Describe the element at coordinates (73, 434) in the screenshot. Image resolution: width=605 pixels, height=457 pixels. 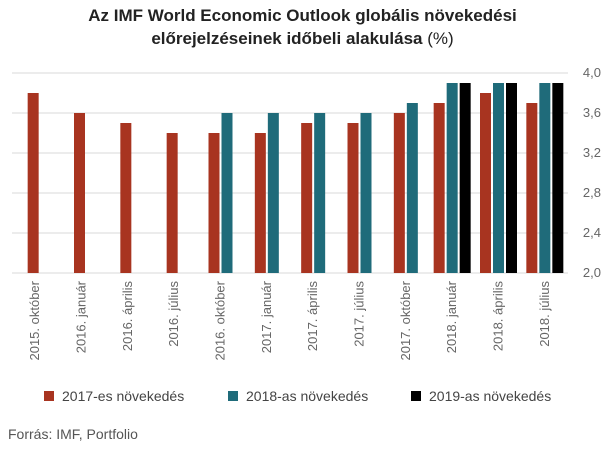
I see `source-note: Forrás: IMF, Portfolio` at that location.